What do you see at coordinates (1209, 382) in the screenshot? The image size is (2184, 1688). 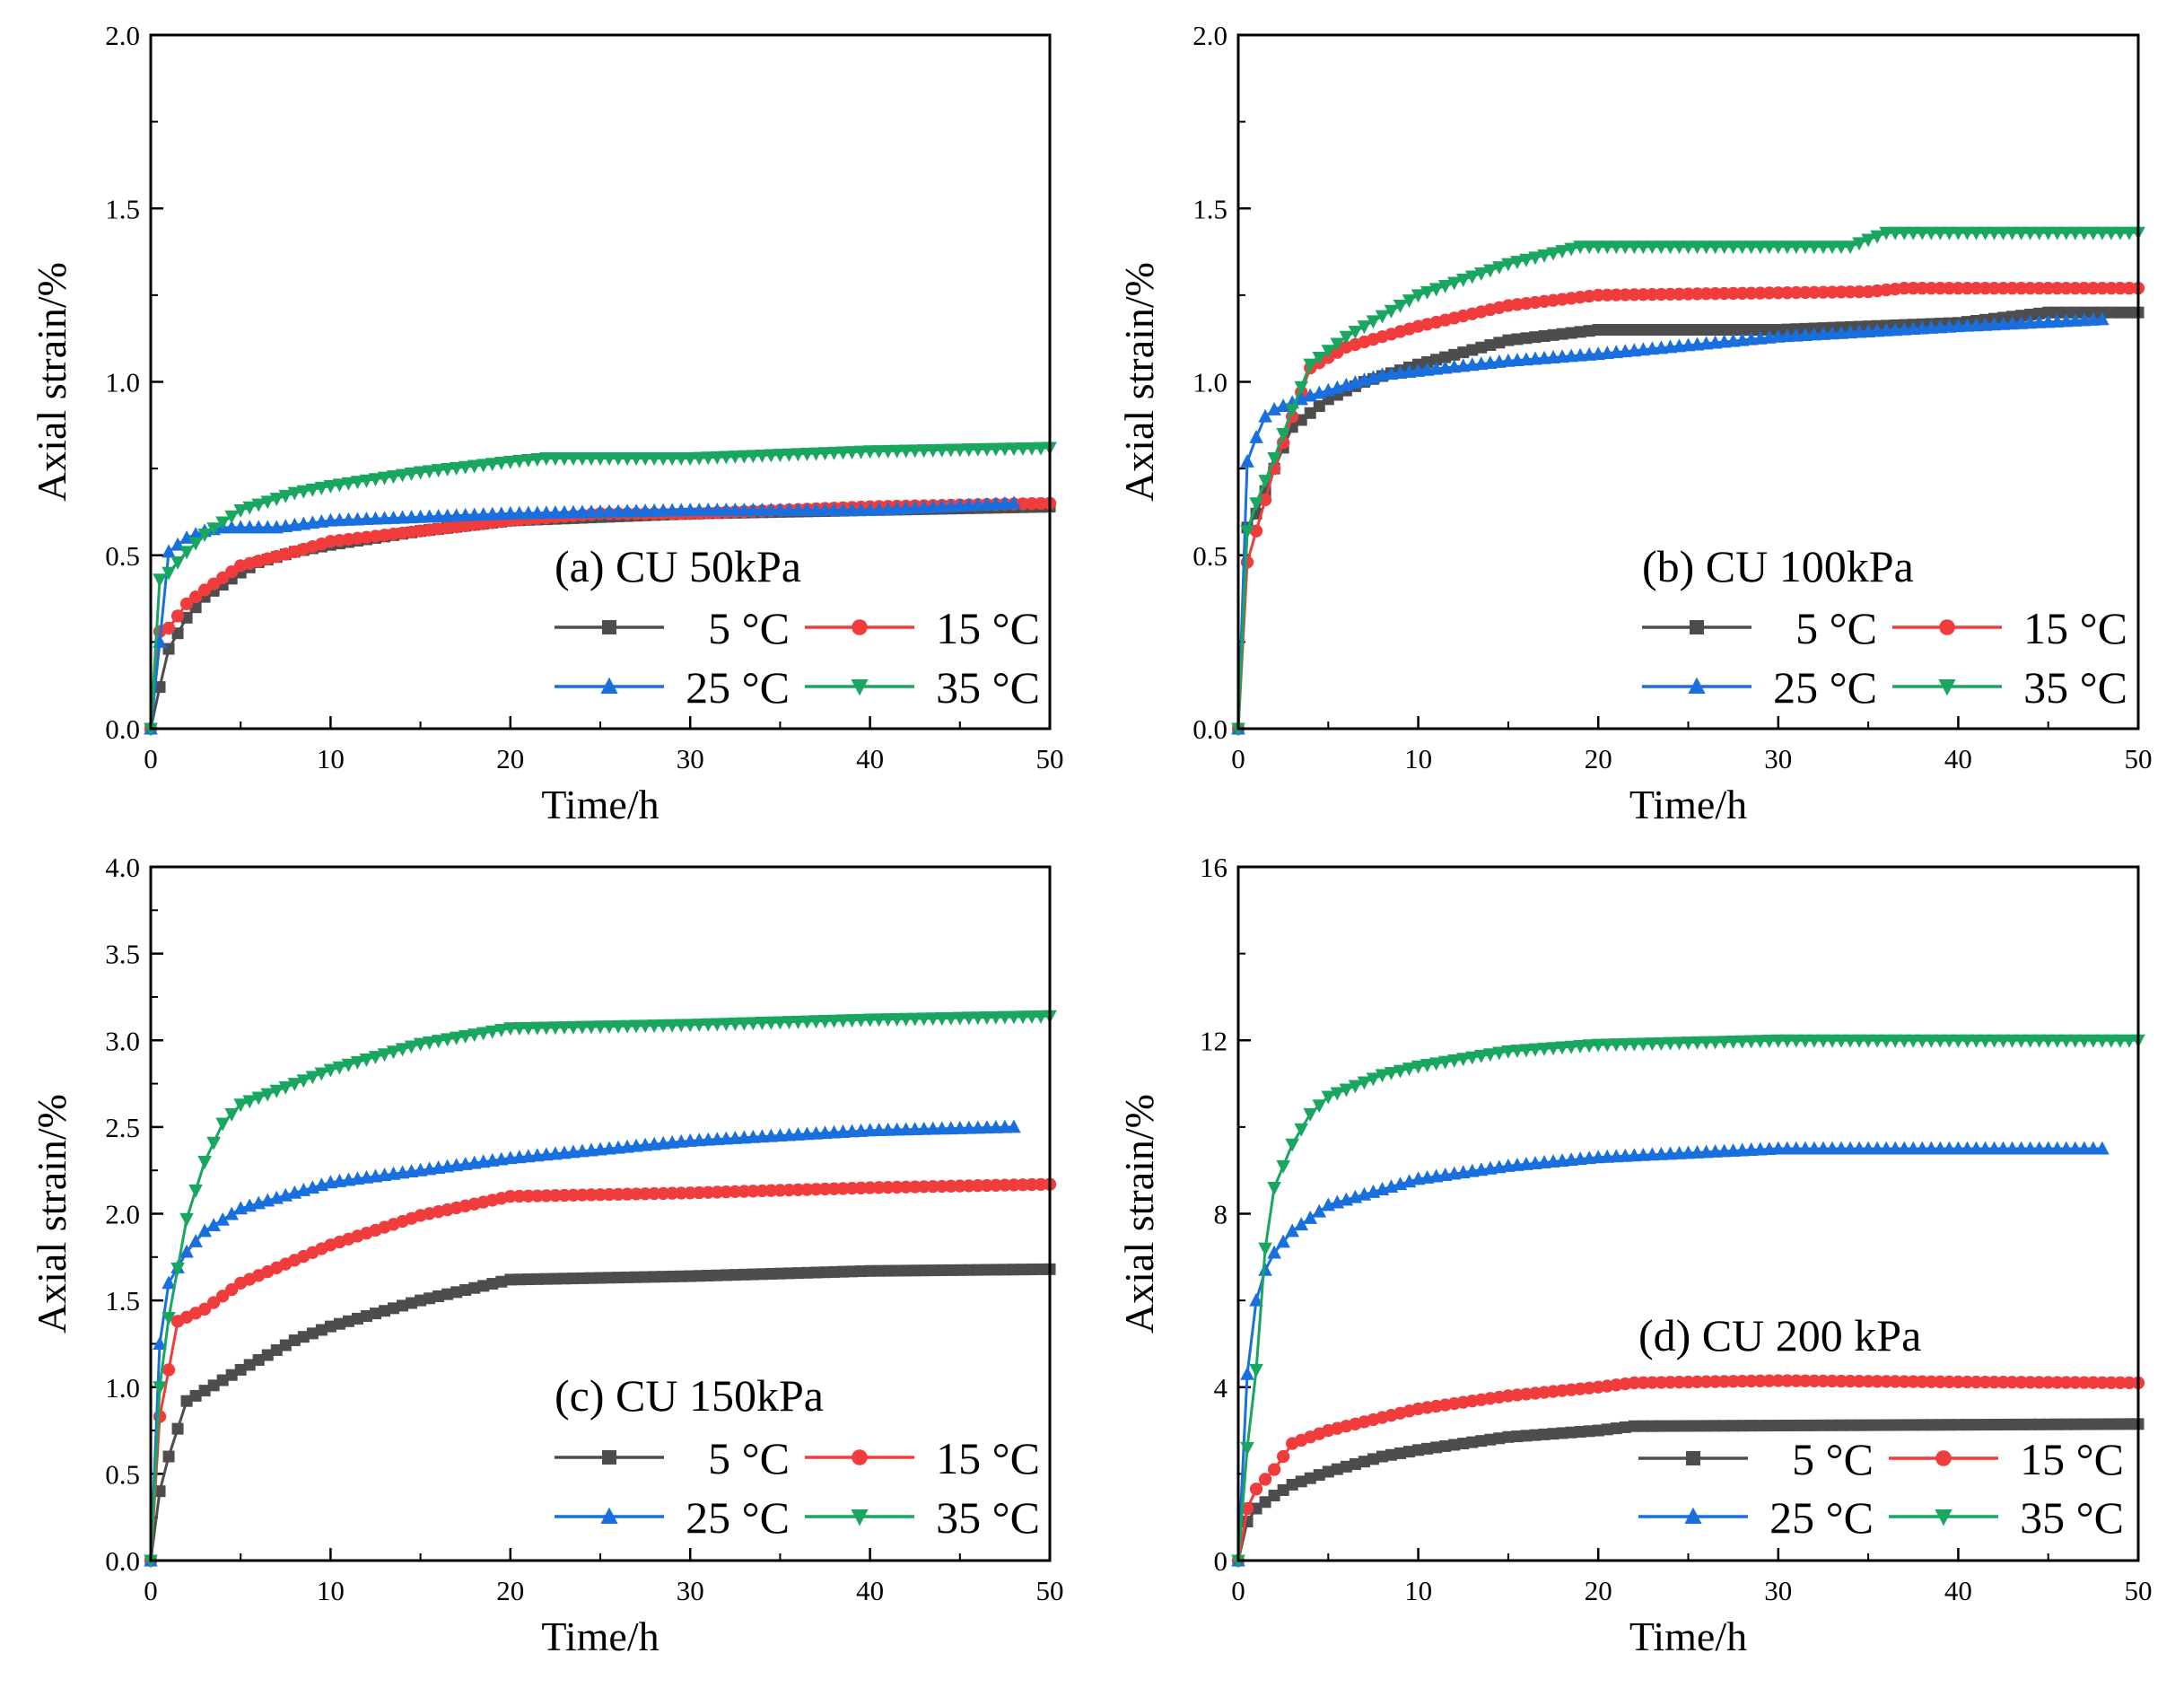 I see `y-tick-label: 1.0` at bounding box center [1209, 382].